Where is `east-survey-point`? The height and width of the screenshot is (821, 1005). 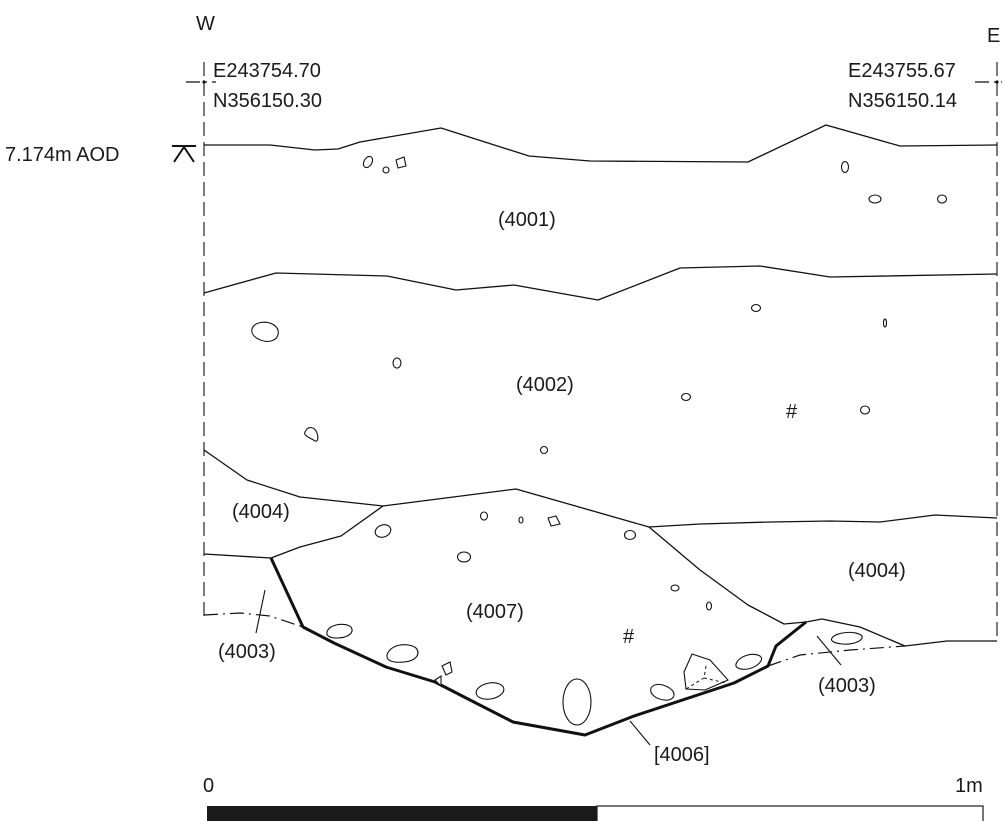
east-survey-point is located at coordinates (997, 82).